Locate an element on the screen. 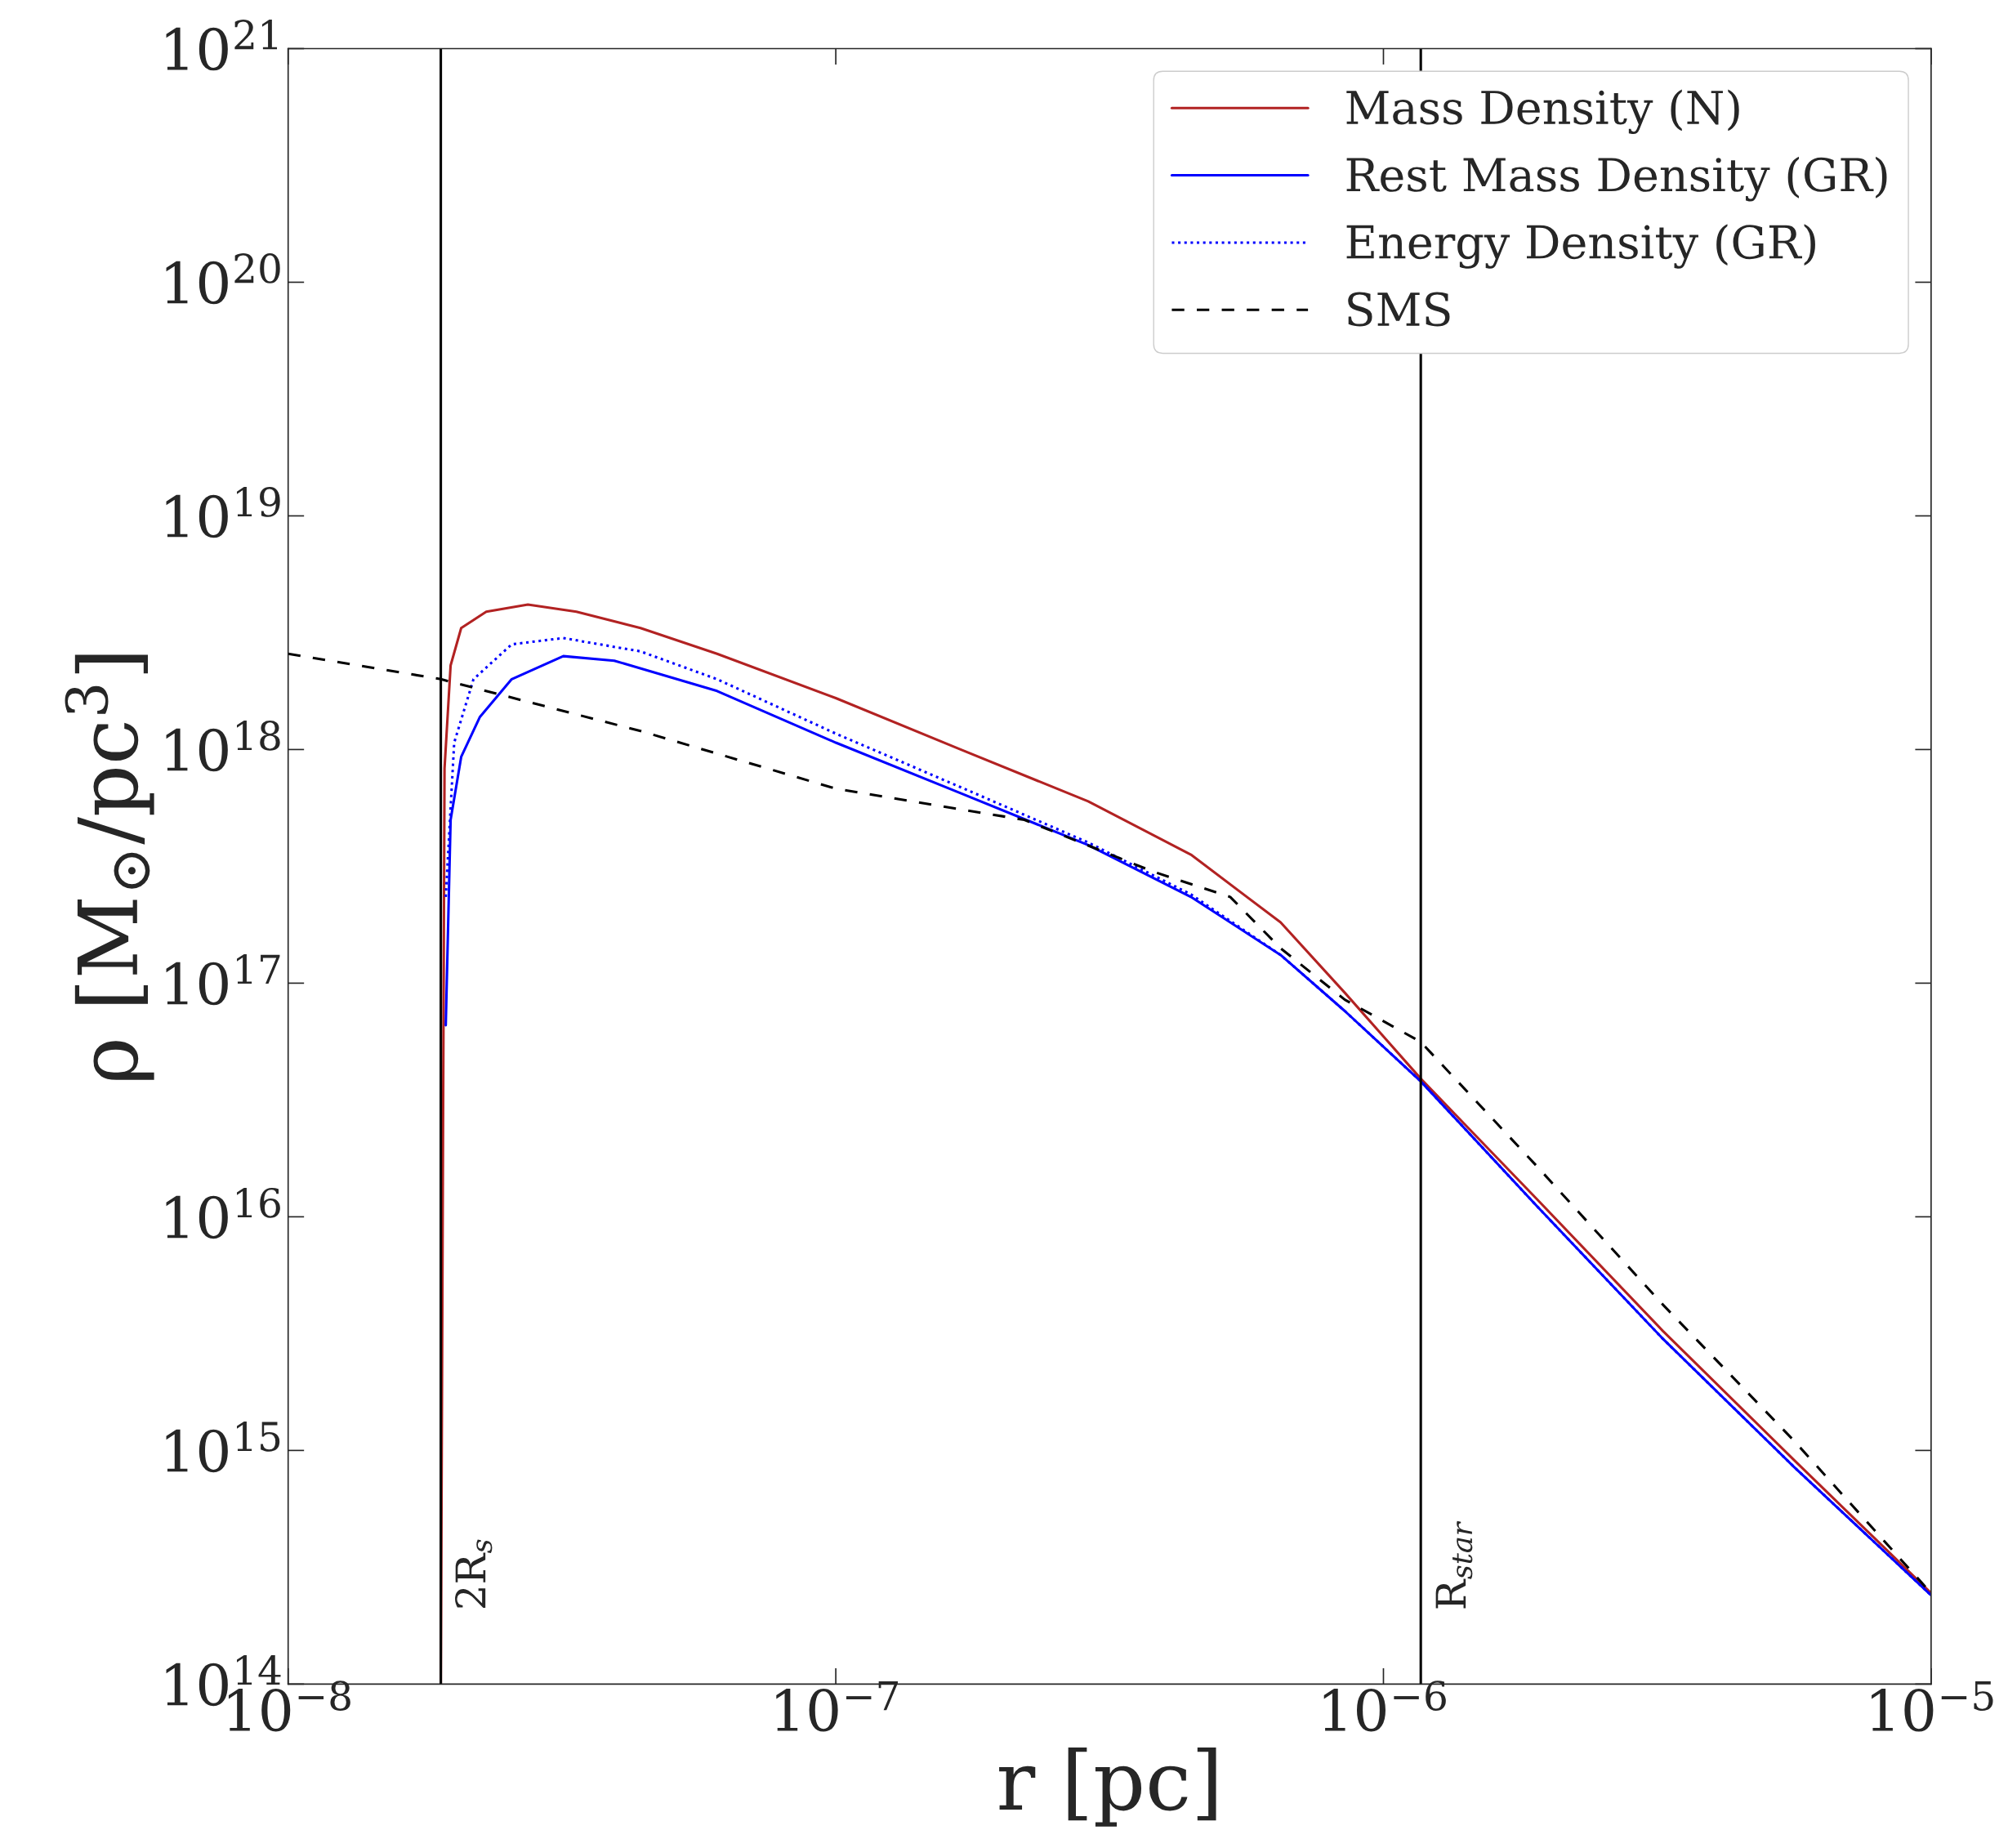 The width and height of the screenshot is (2008, 1848). y-tick-label: 10$^{17}$ is located at coordinates (223, 979).